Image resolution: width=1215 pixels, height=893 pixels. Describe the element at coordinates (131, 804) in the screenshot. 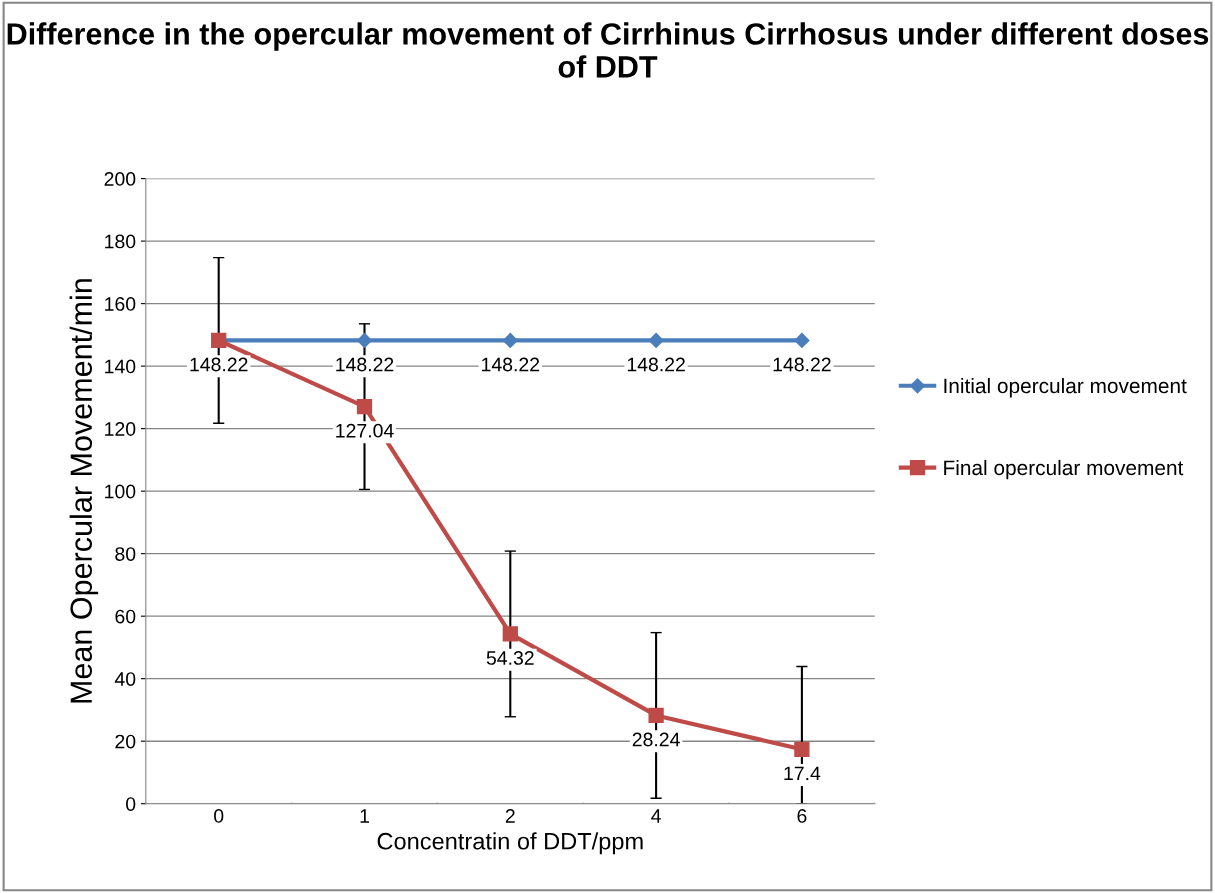

I see `y-tick-label: 0` at that location.